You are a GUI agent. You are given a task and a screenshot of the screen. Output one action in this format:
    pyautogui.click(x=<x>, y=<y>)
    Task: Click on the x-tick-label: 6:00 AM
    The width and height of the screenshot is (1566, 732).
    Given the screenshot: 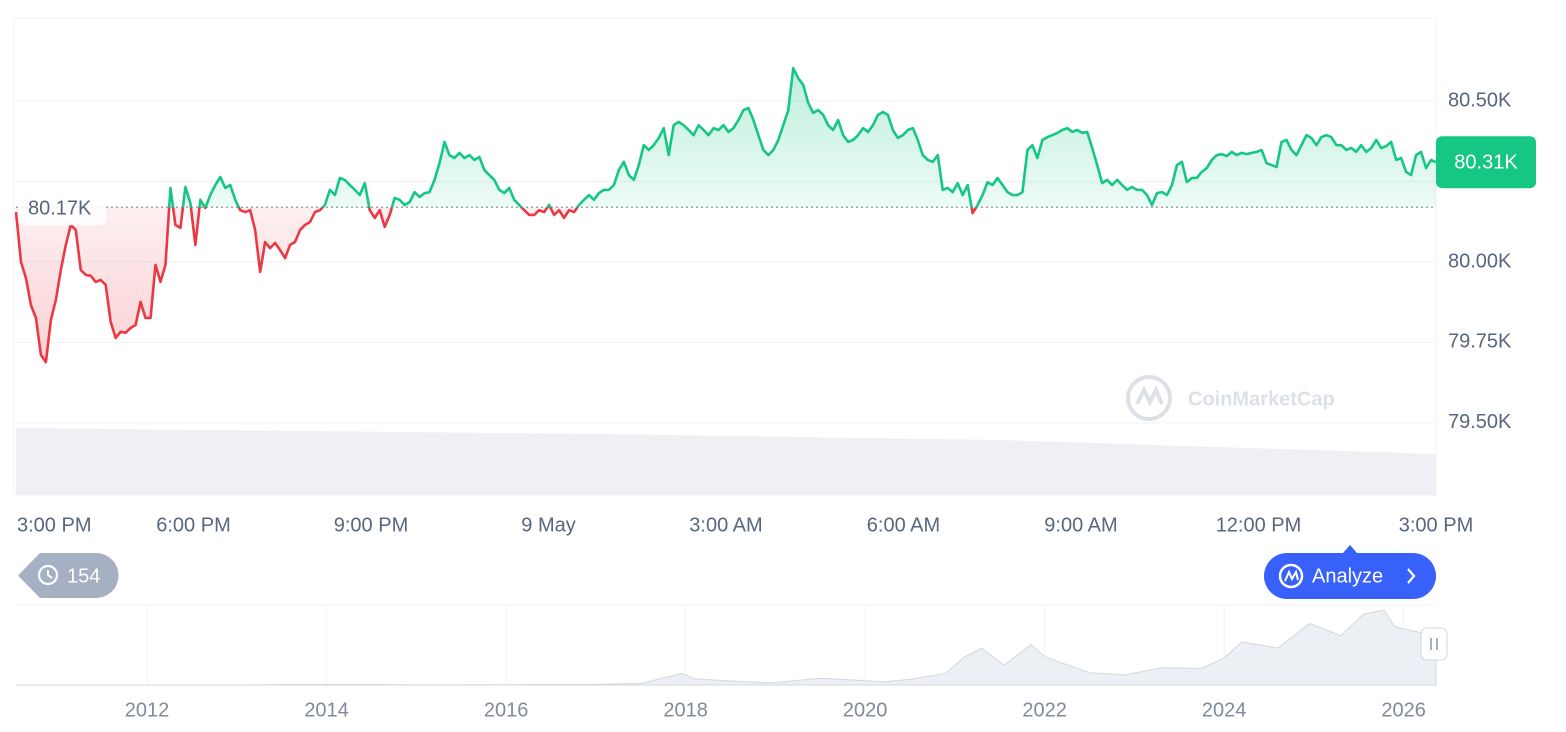 What is the action you would take?
    pyautogui.click(x=903, y=525)
    